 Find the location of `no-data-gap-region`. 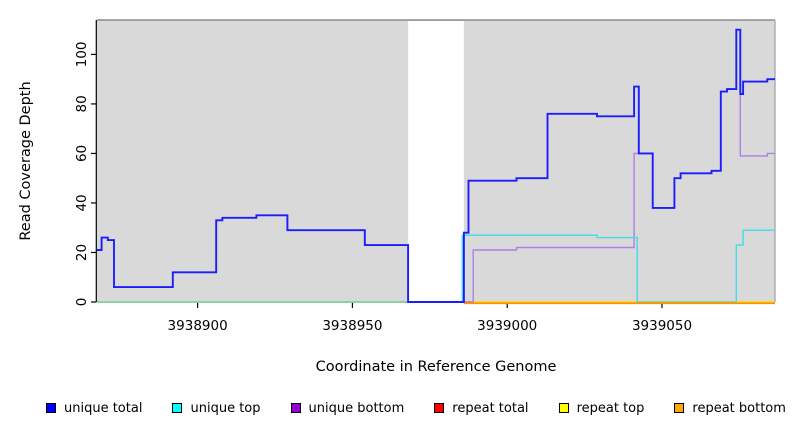

no-data-gap-region is located at coordinates (436, 161).